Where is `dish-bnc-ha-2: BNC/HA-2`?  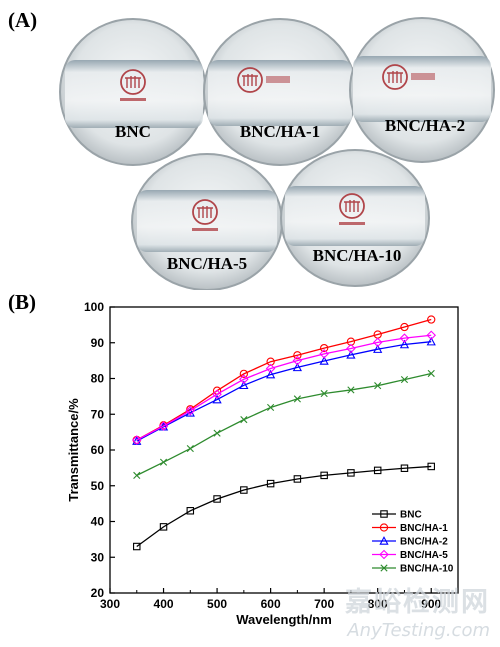 dish-bnc-ha-2: BNC/HA-2 is located at coordinates (422, 90).